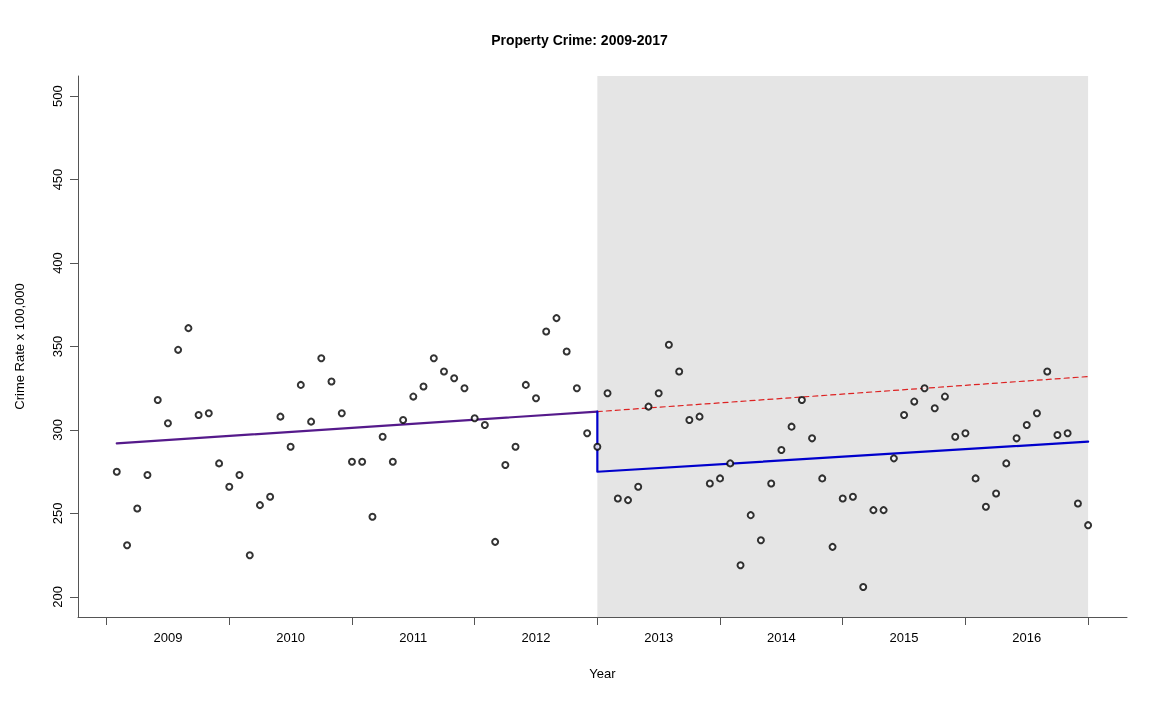  Describe the element at coordinates (603, 673) in the screenshot. I see `x-axis-title: Year` at that location.